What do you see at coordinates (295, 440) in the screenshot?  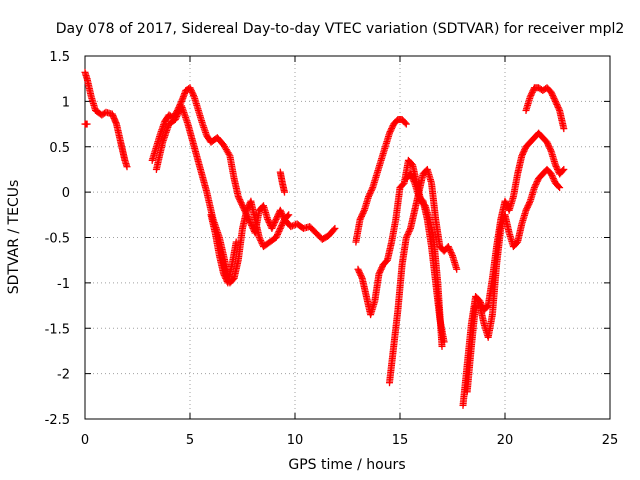 I see `x-tick-label: 10` at bounding box center [295, 440].